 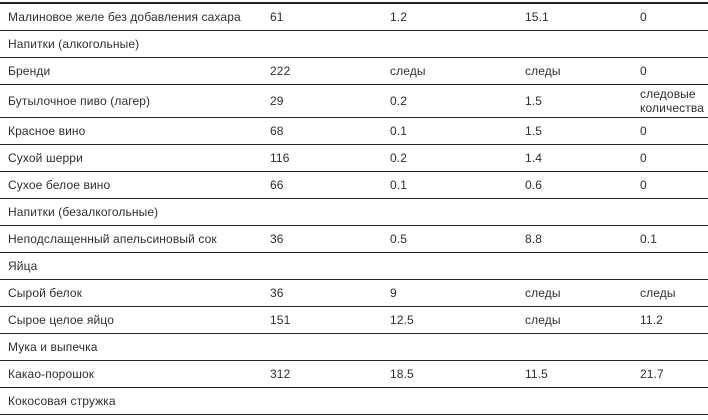 What do you see at coordinates (322, 17) in the screenshot?
I see `value-cell: 61` at bounding box center [322, 17].